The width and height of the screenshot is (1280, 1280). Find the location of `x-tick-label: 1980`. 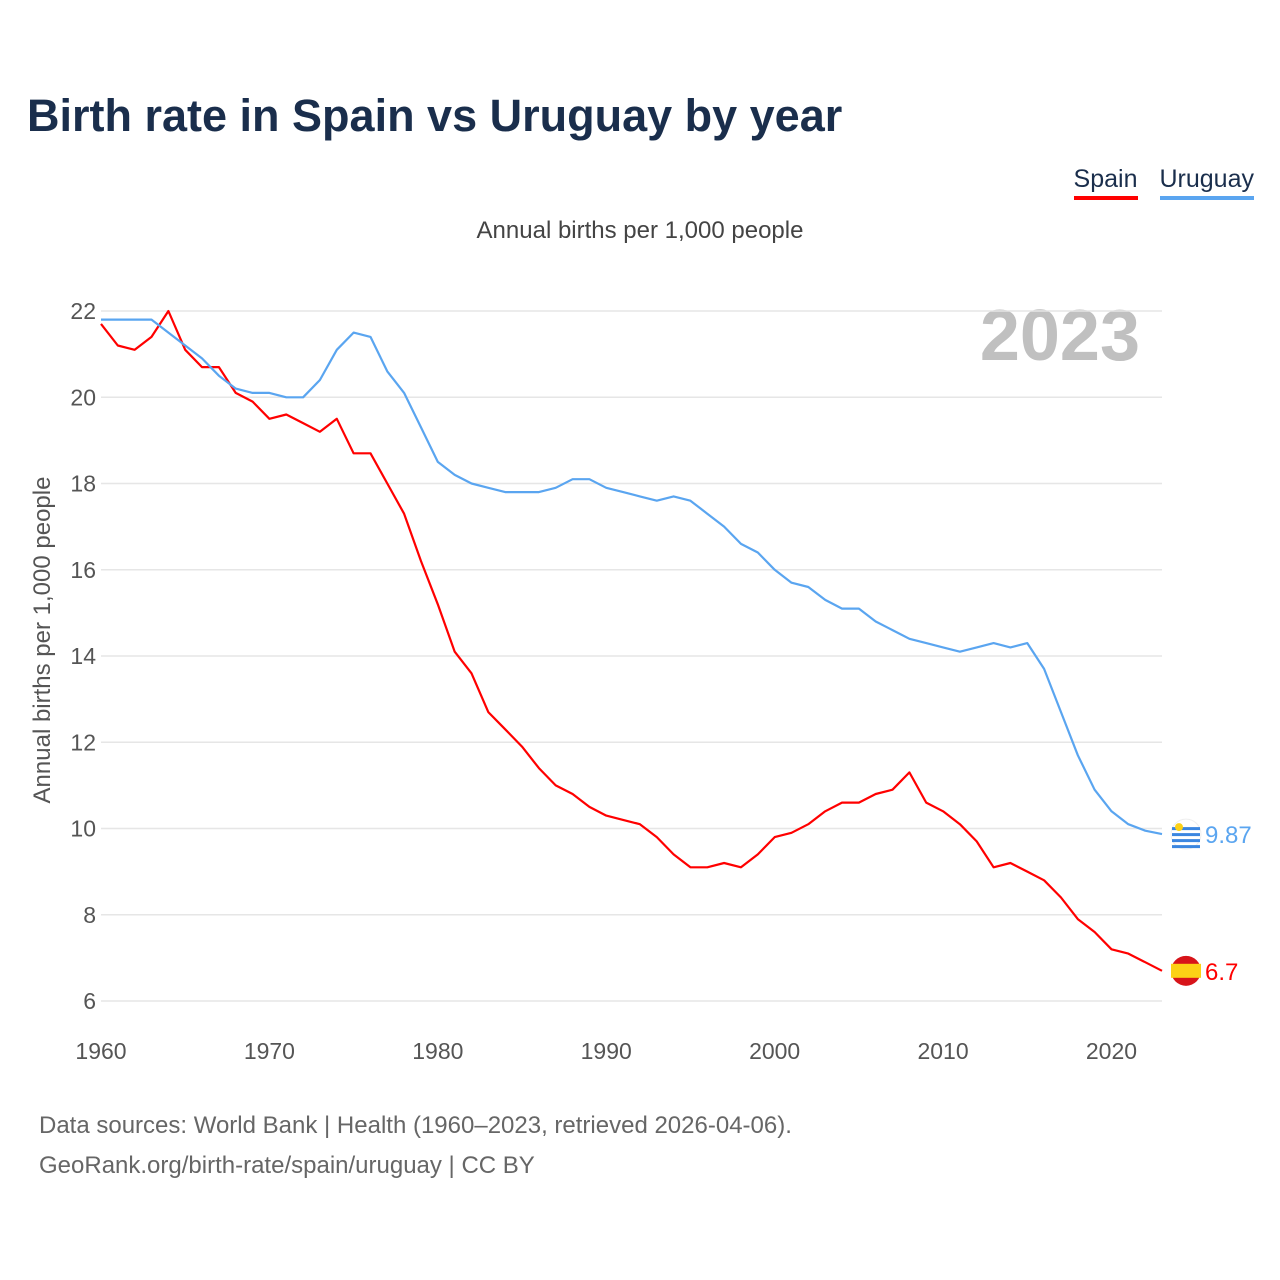

x-tick-label: 1980 is located at coordinates (437, 1051).